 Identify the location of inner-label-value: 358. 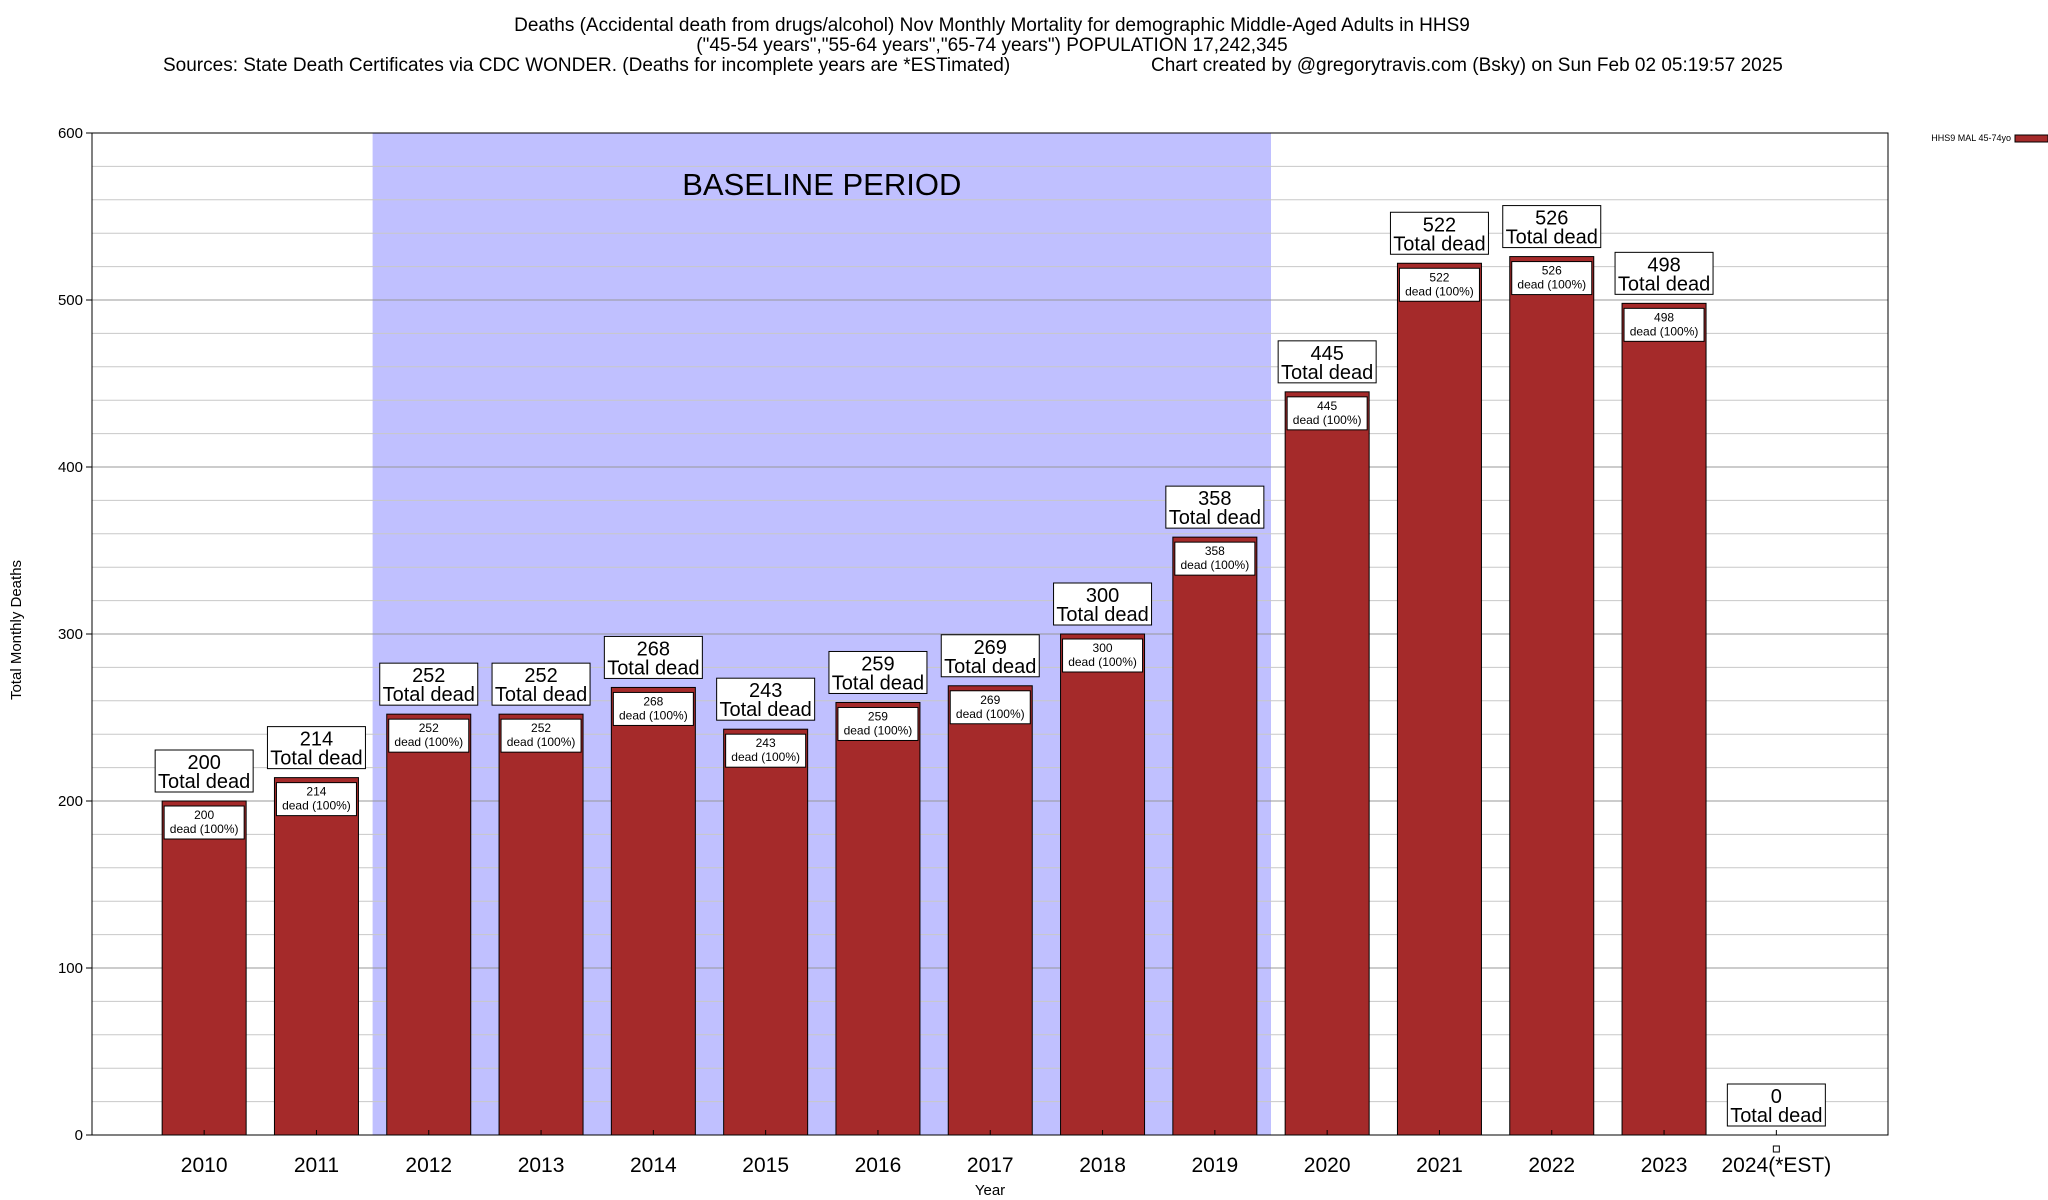
(1215, 551).